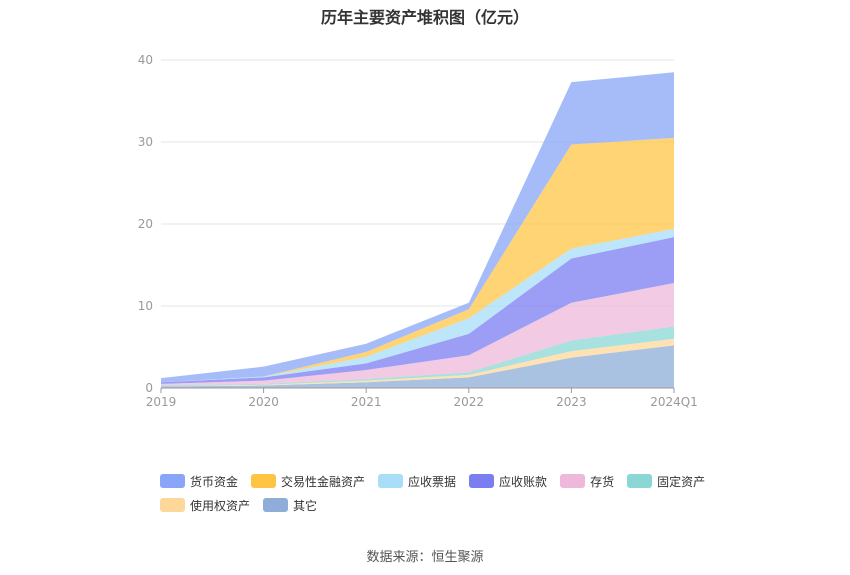 The width and height of the screenshot is (850, 575). I want to click on y-tick-label: 10, so click(145, 306).